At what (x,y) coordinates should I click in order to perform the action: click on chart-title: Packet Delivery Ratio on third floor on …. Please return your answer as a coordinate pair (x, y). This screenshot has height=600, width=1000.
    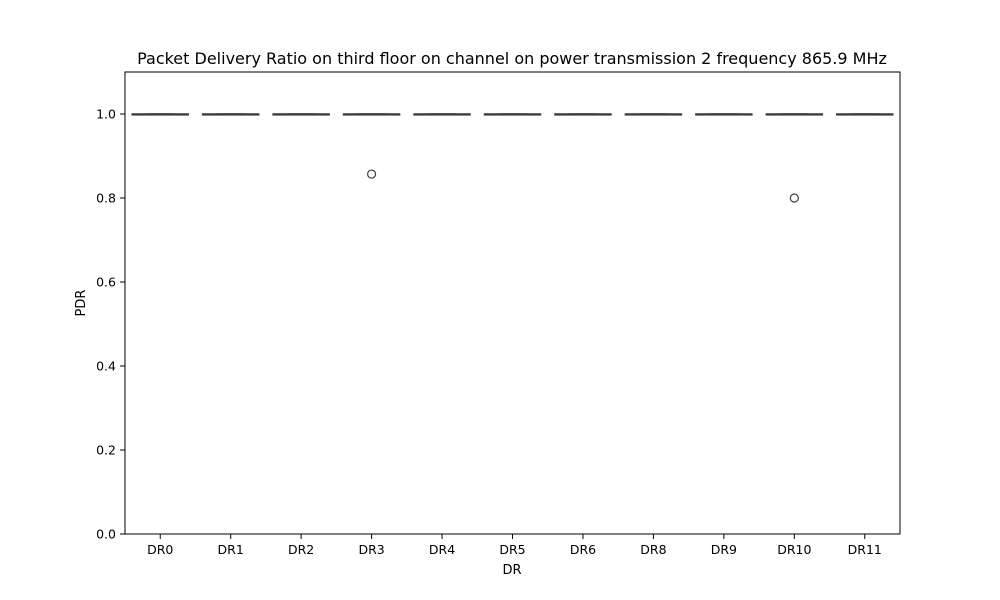
    Looking at the image, I should click on (512, 58).